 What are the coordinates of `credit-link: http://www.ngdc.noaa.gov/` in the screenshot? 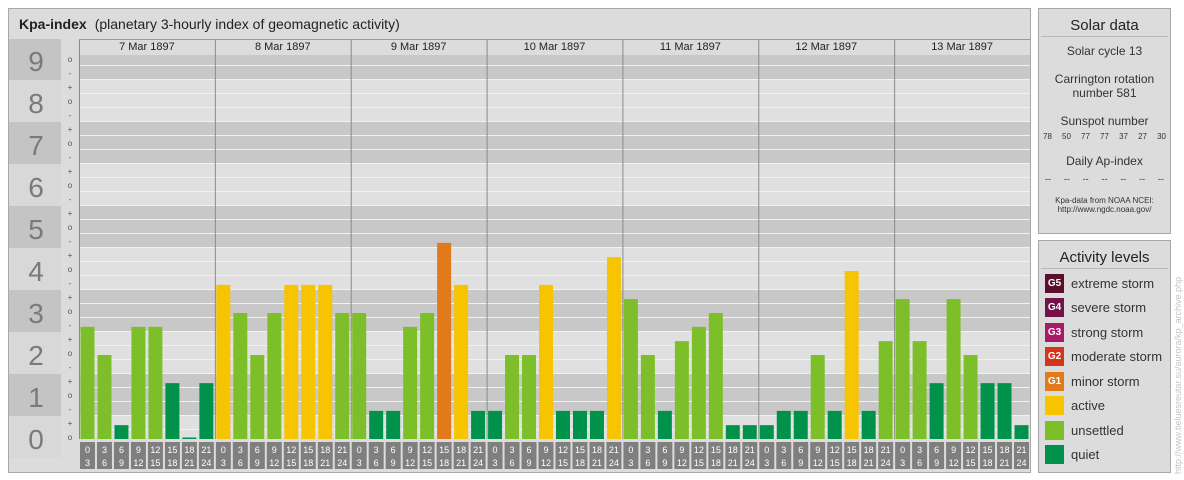 It's located at (1104, 209).